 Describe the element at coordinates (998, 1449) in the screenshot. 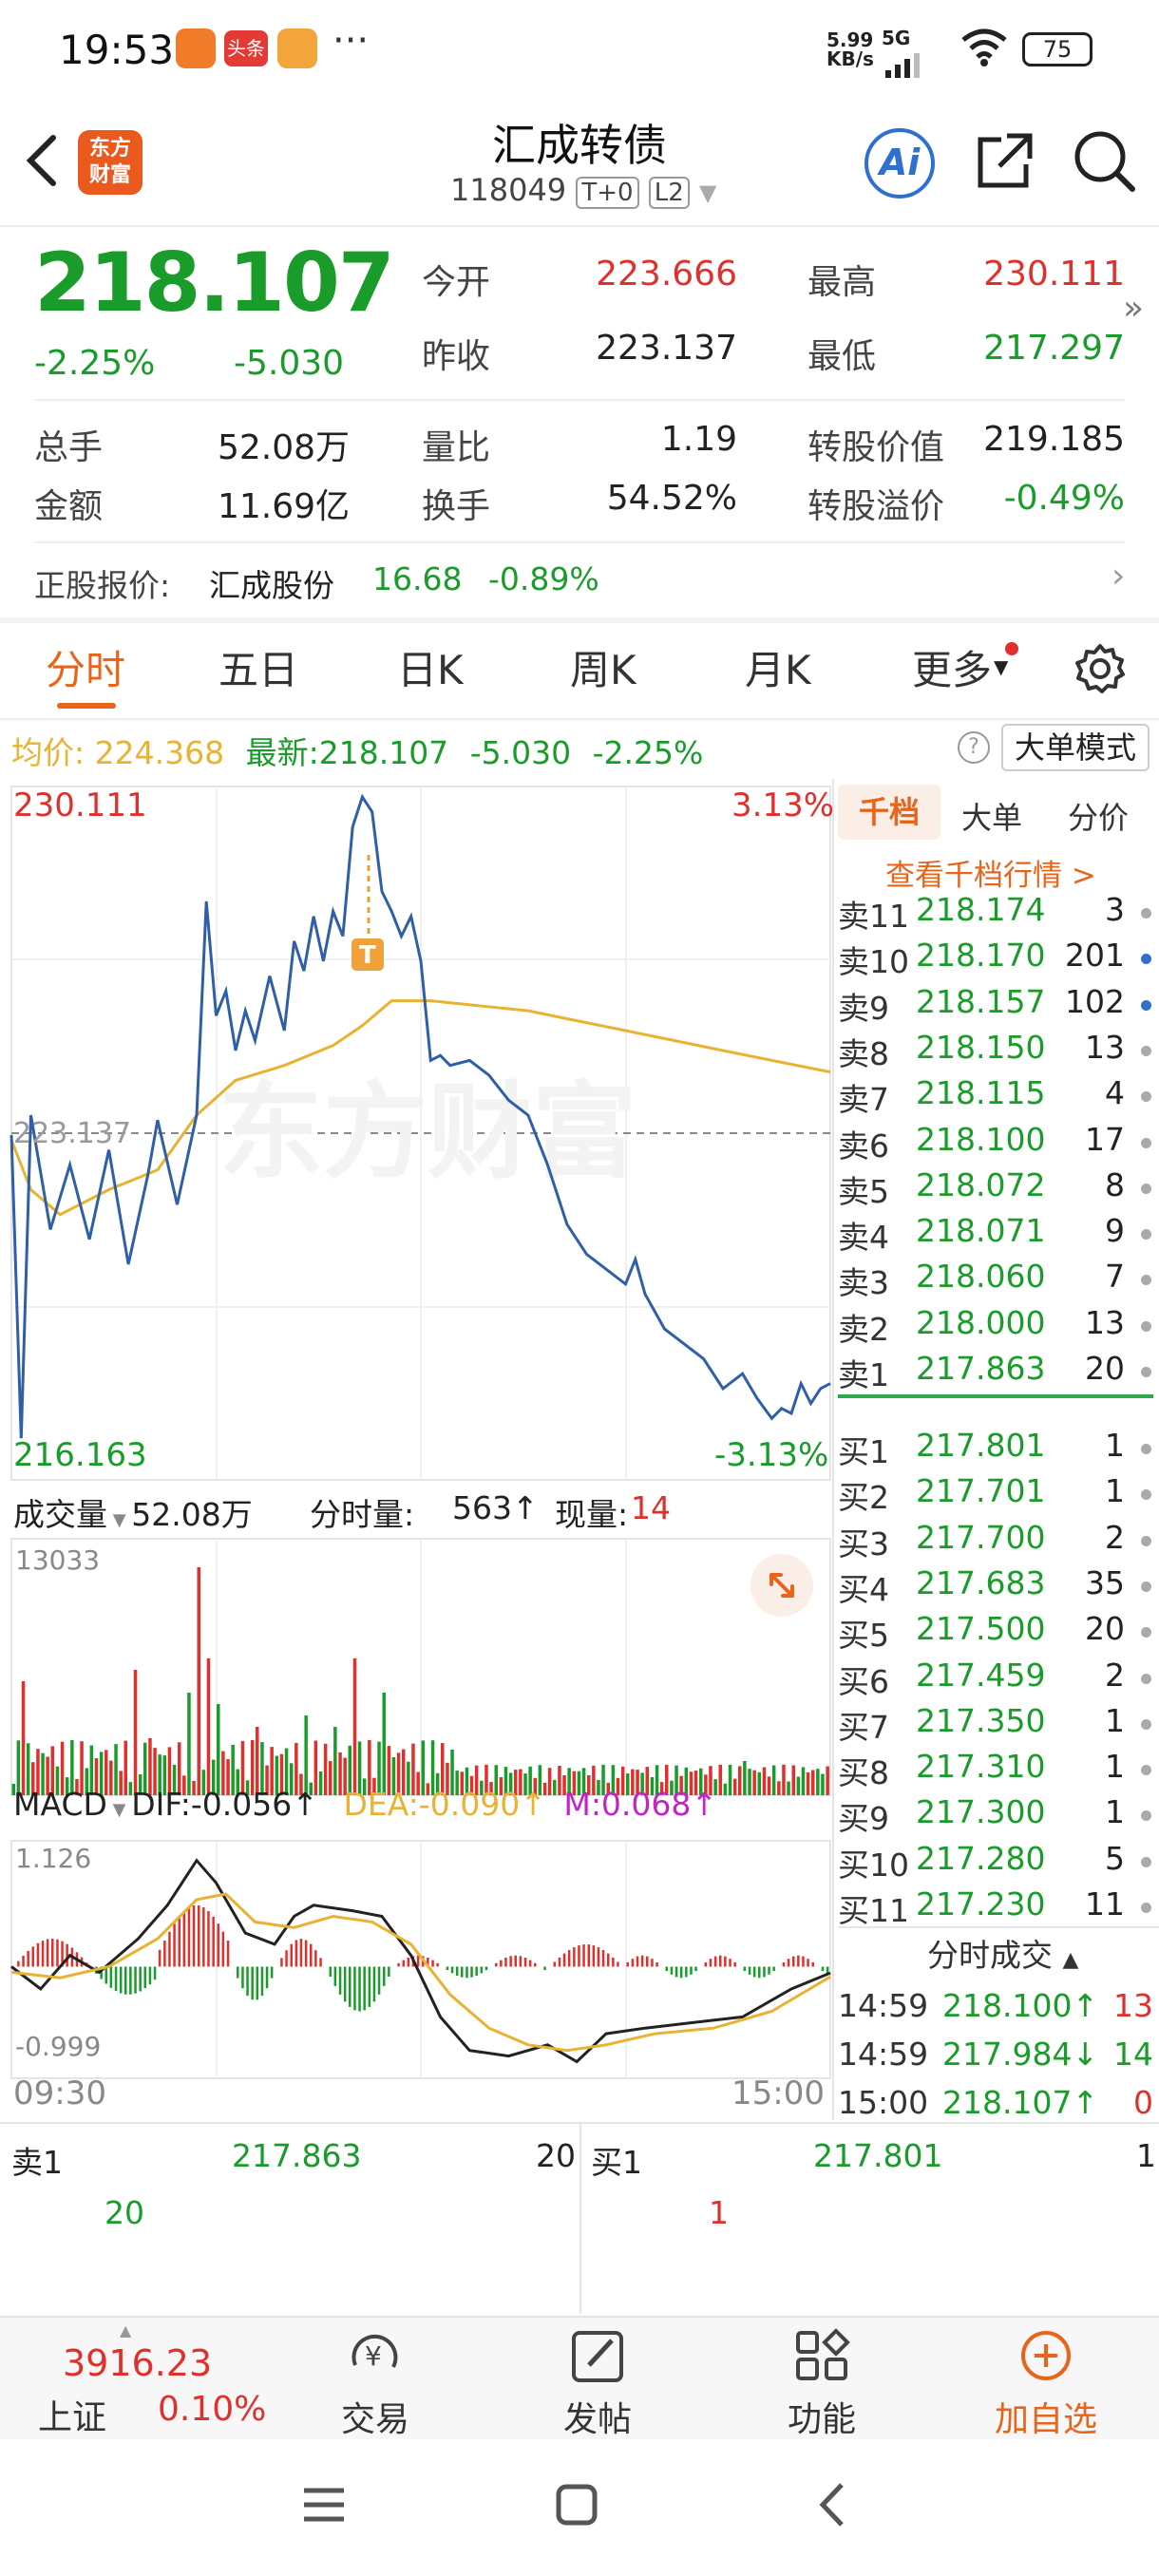

I see `bid-level-row: 买1 217.801 1` at that location.